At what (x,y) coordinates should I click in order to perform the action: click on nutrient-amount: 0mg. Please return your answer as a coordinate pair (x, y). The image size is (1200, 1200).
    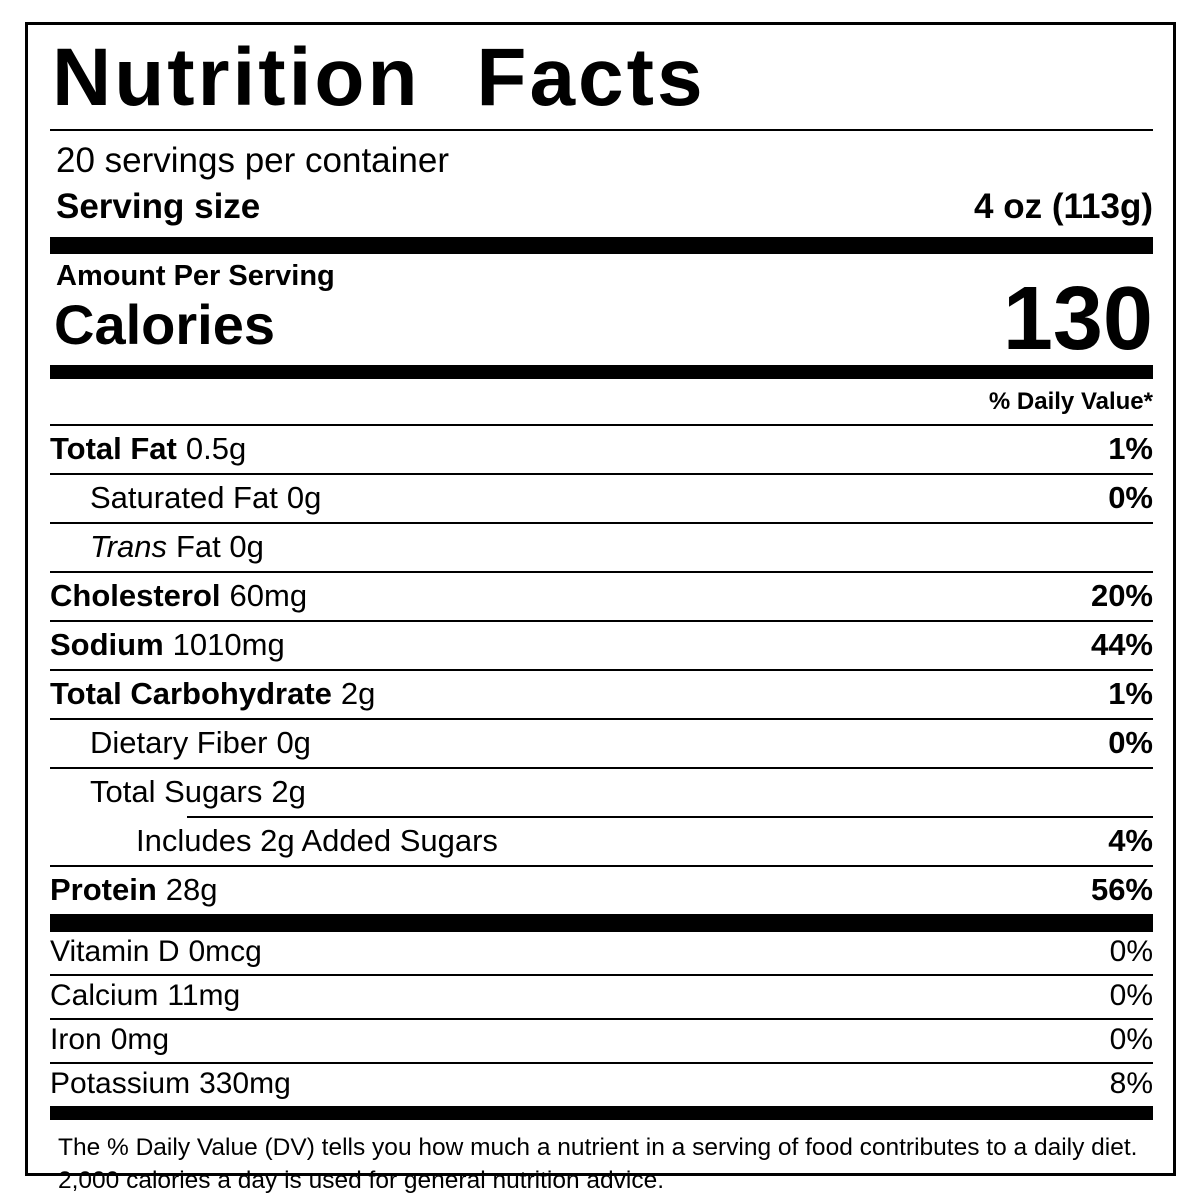
    Looking at the image, I should click on (140, 1040).